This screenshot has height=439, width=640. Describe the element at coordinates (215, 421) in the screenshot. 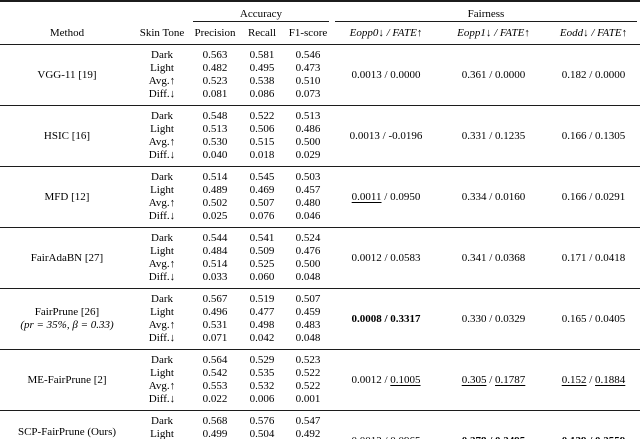

I see `precision-value: 0.568` at that location.